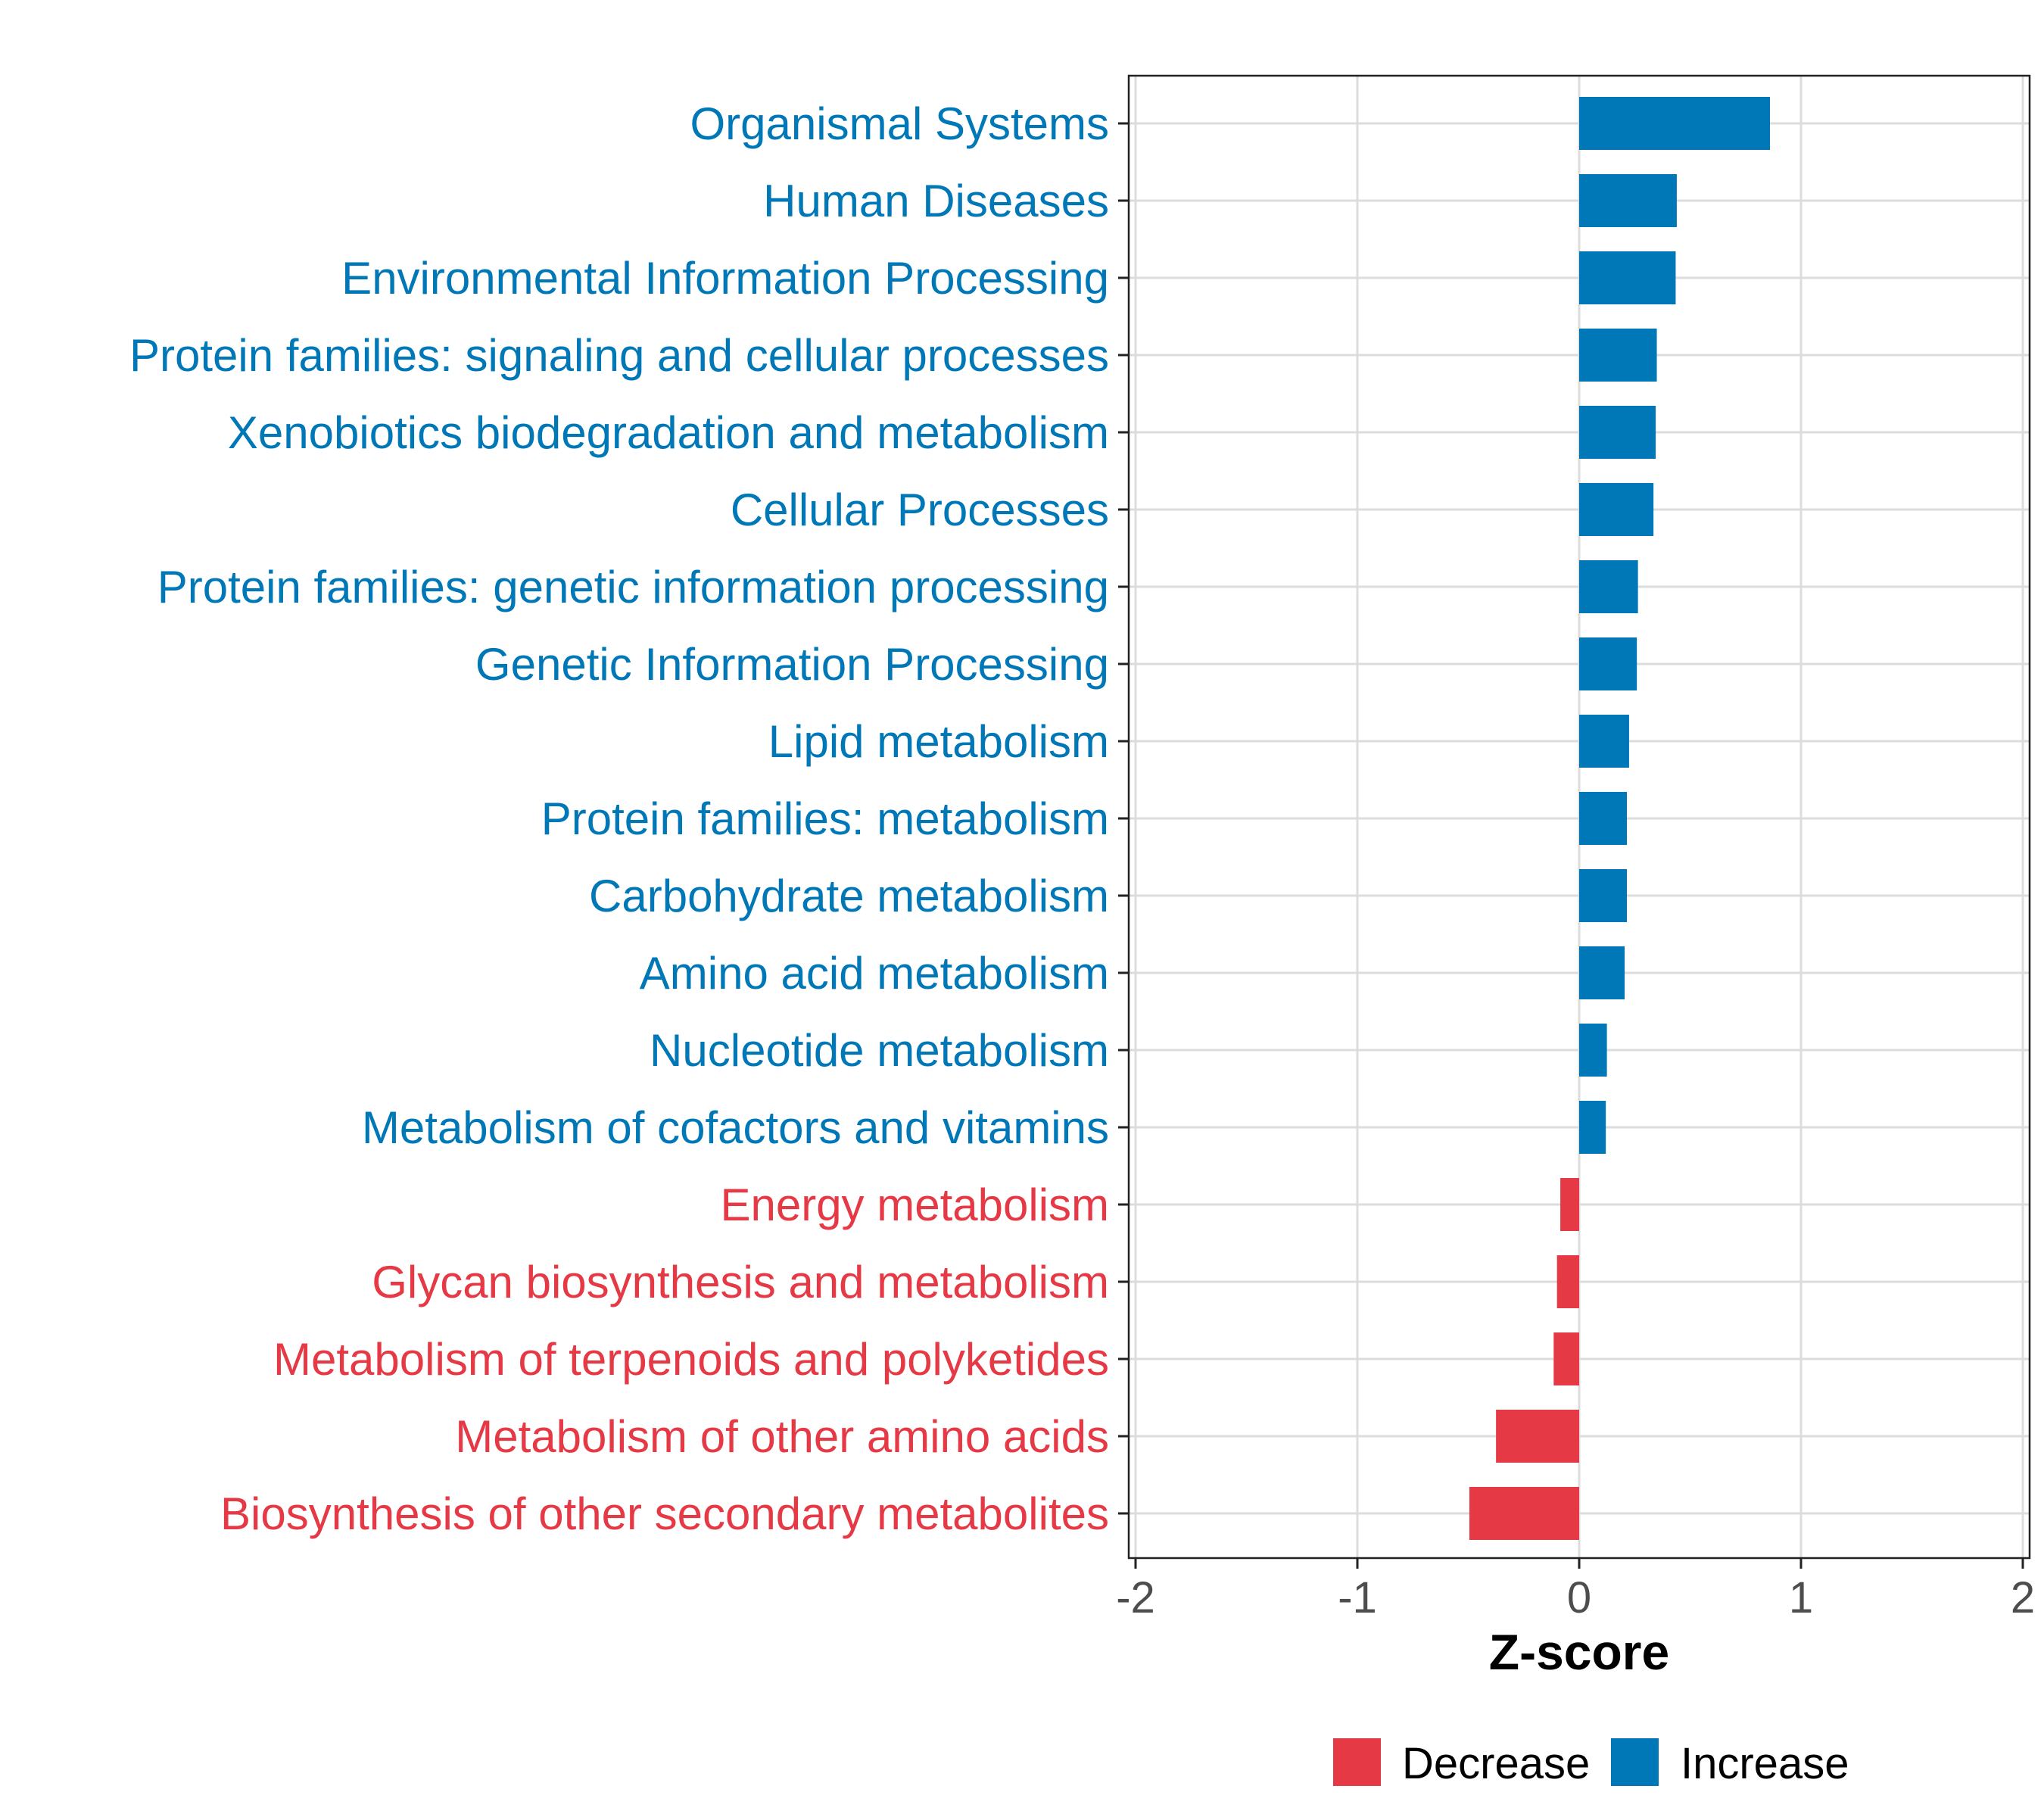 The width and height of the screenshot is (2044, 1817). Describe the element at coordinates (1579, 1597) in the screenshot. I see `x-tick-label: 0` at that location.